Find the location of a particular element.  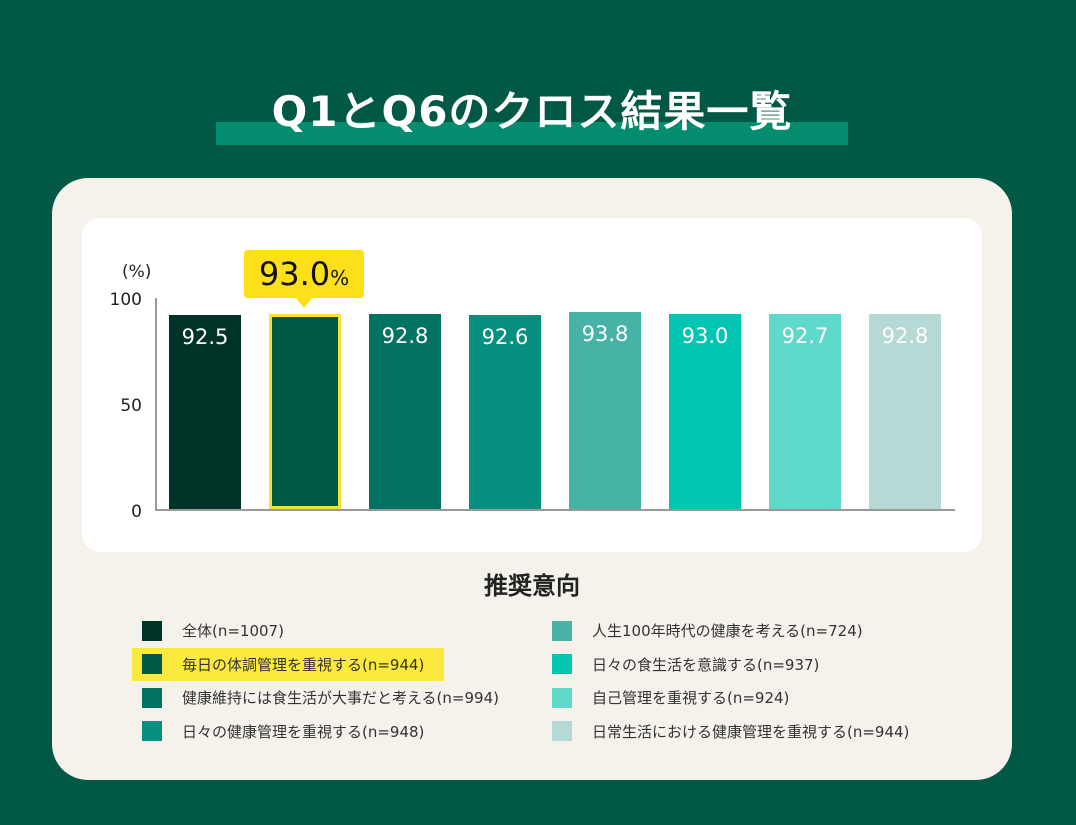

bar-value-label: 92.6 is located at coordinates (505, 336).